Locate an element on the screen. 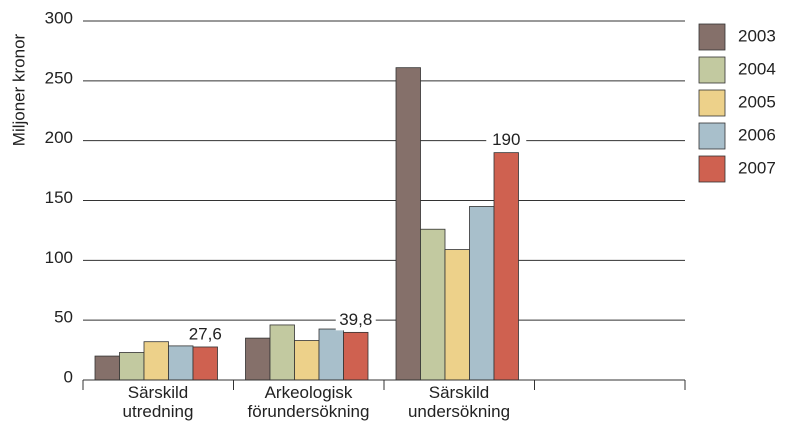 This screenshot has height=433, width=790. value-label: 27,6 is located at coordinates (205, 333).